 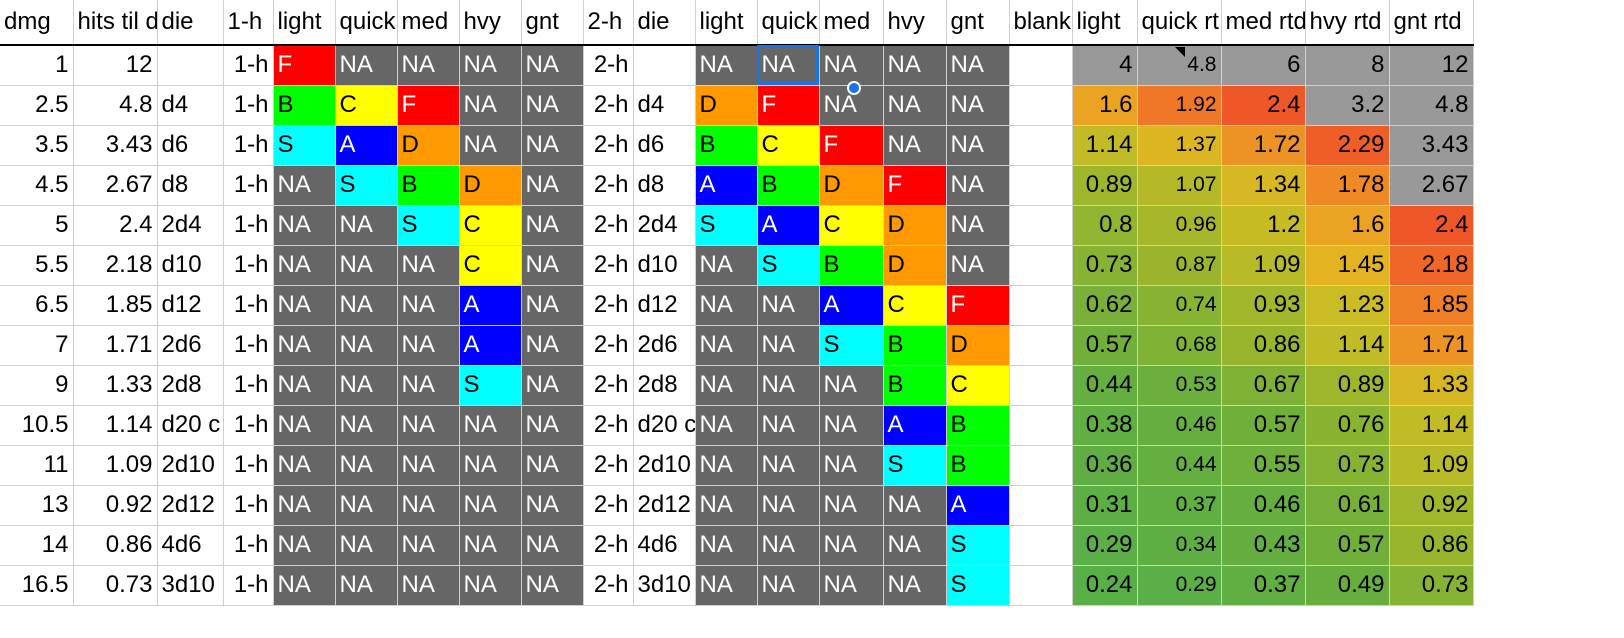 What do you see at coordinates (1263, 585) in the screenshot?
I see `ratio-cell: 0.37` at bounding box center [1263, 585].